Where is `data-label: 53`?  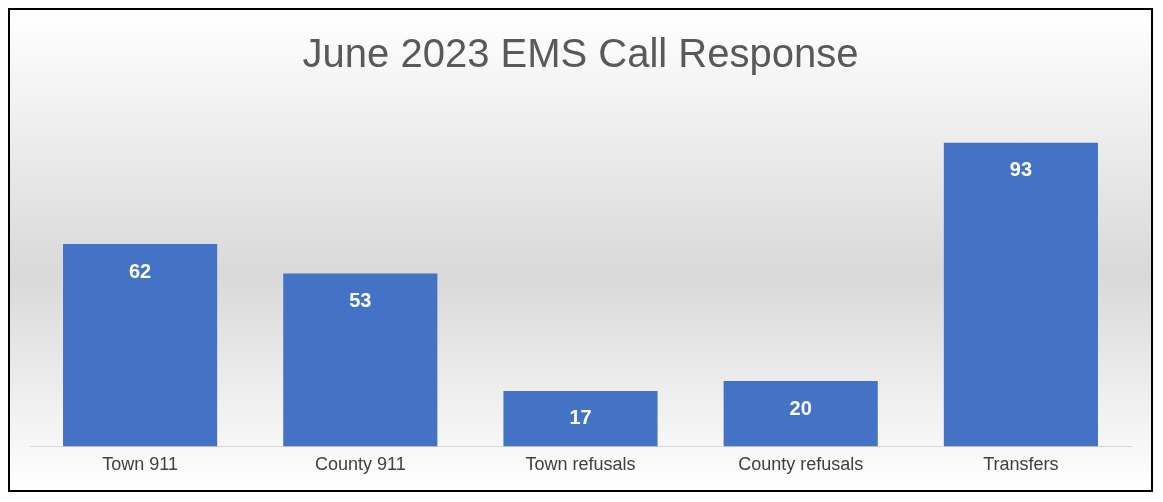
data-label: 53 is located at coordinates (360, 299).